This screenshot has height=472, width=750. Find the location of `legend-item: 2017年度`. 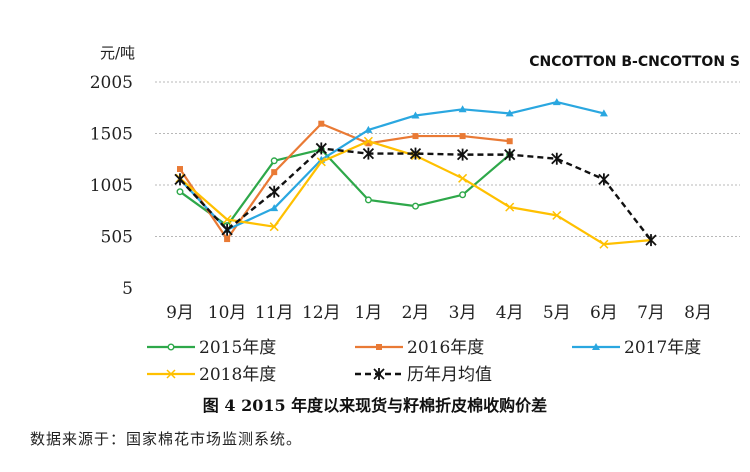

legend-item: 2017年度 is located at coordinates (636, 348).